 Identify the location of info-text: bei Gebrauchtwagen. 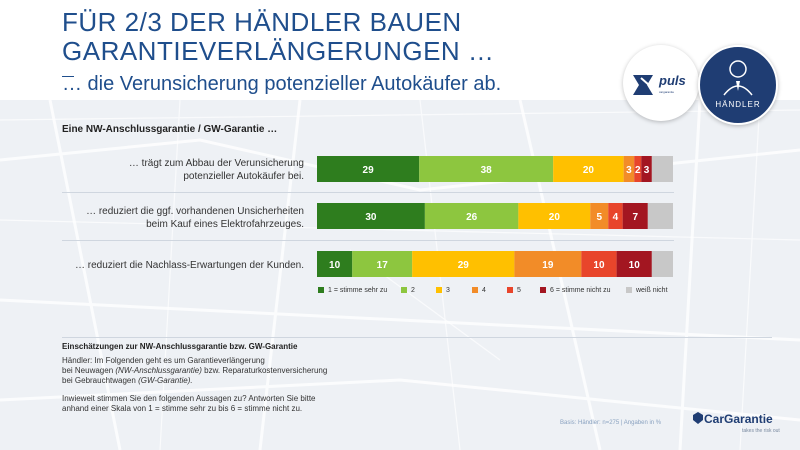
(100, 380).